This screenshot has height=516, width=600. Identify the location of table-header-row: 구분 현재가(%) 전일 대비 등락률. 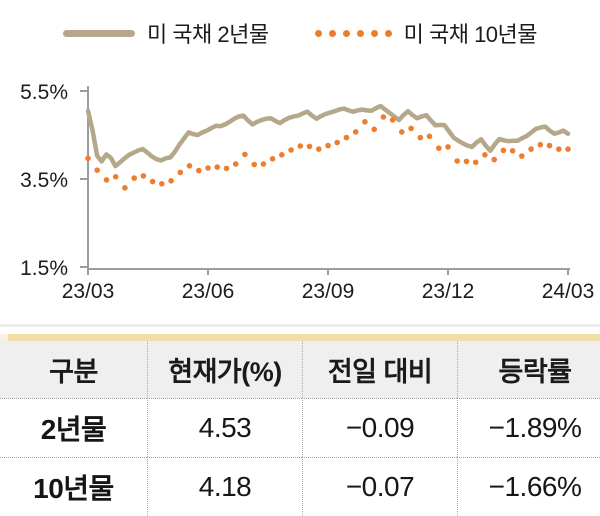
(300, 369).